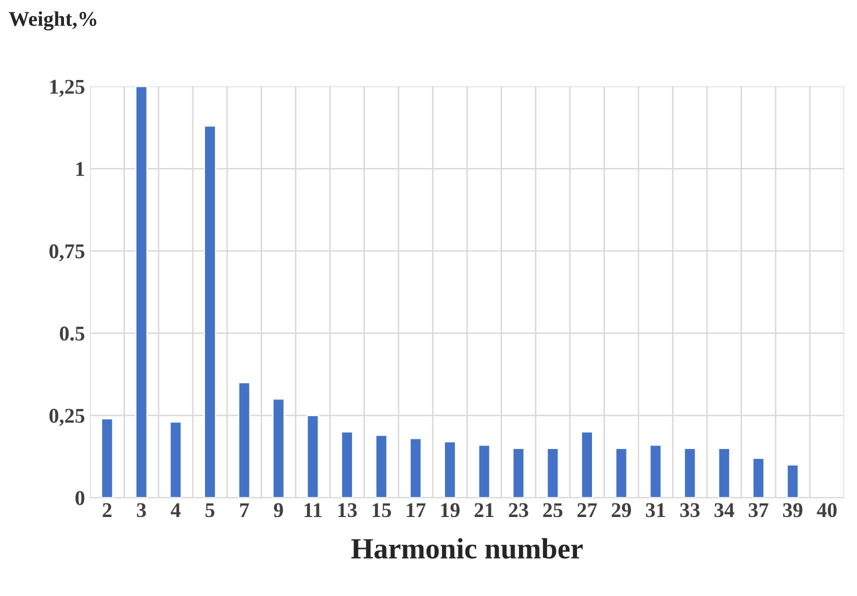 This screenshot has width=857, height=596. What do you see at coordinates (552, 510) in the screenshot?
I see `x-tick-label: 25` at bounding box center [552, 510].